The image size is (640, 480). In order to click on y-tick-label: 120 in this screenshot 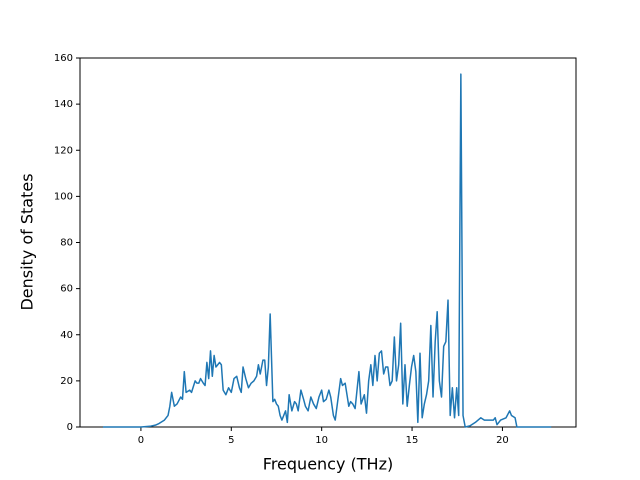, I will do `click(63, 150)`.